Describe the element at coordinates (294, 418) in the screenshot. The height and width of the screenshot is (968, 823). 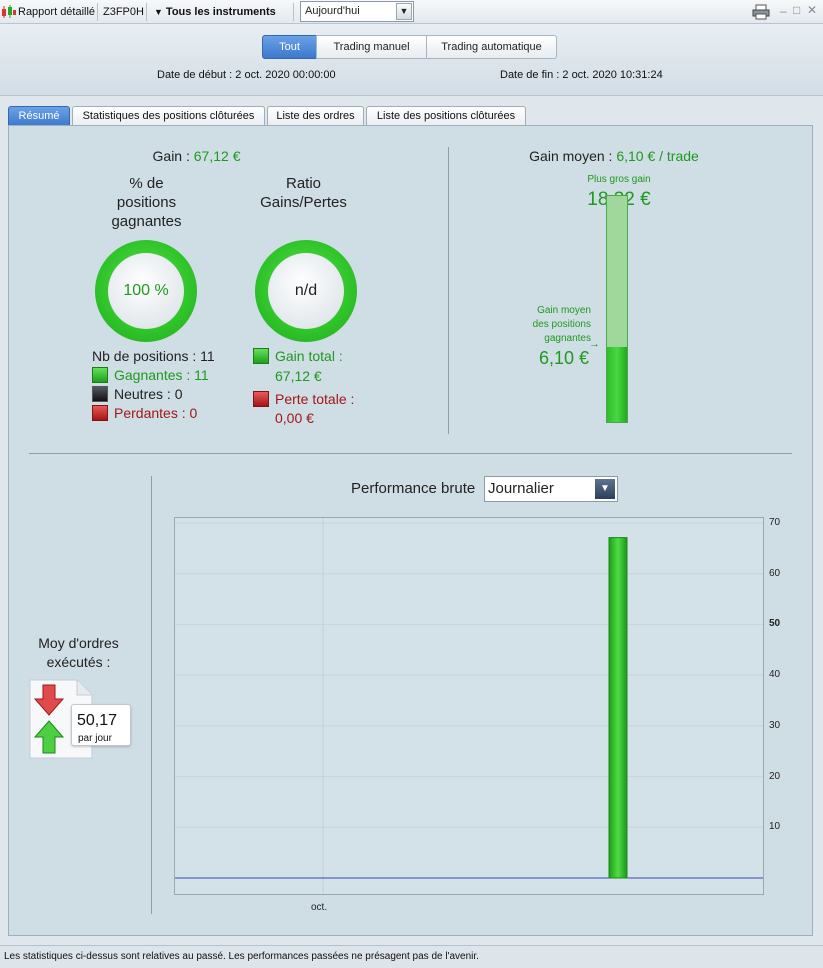
I see `perte-totale-value: 0,00 €` at that location.